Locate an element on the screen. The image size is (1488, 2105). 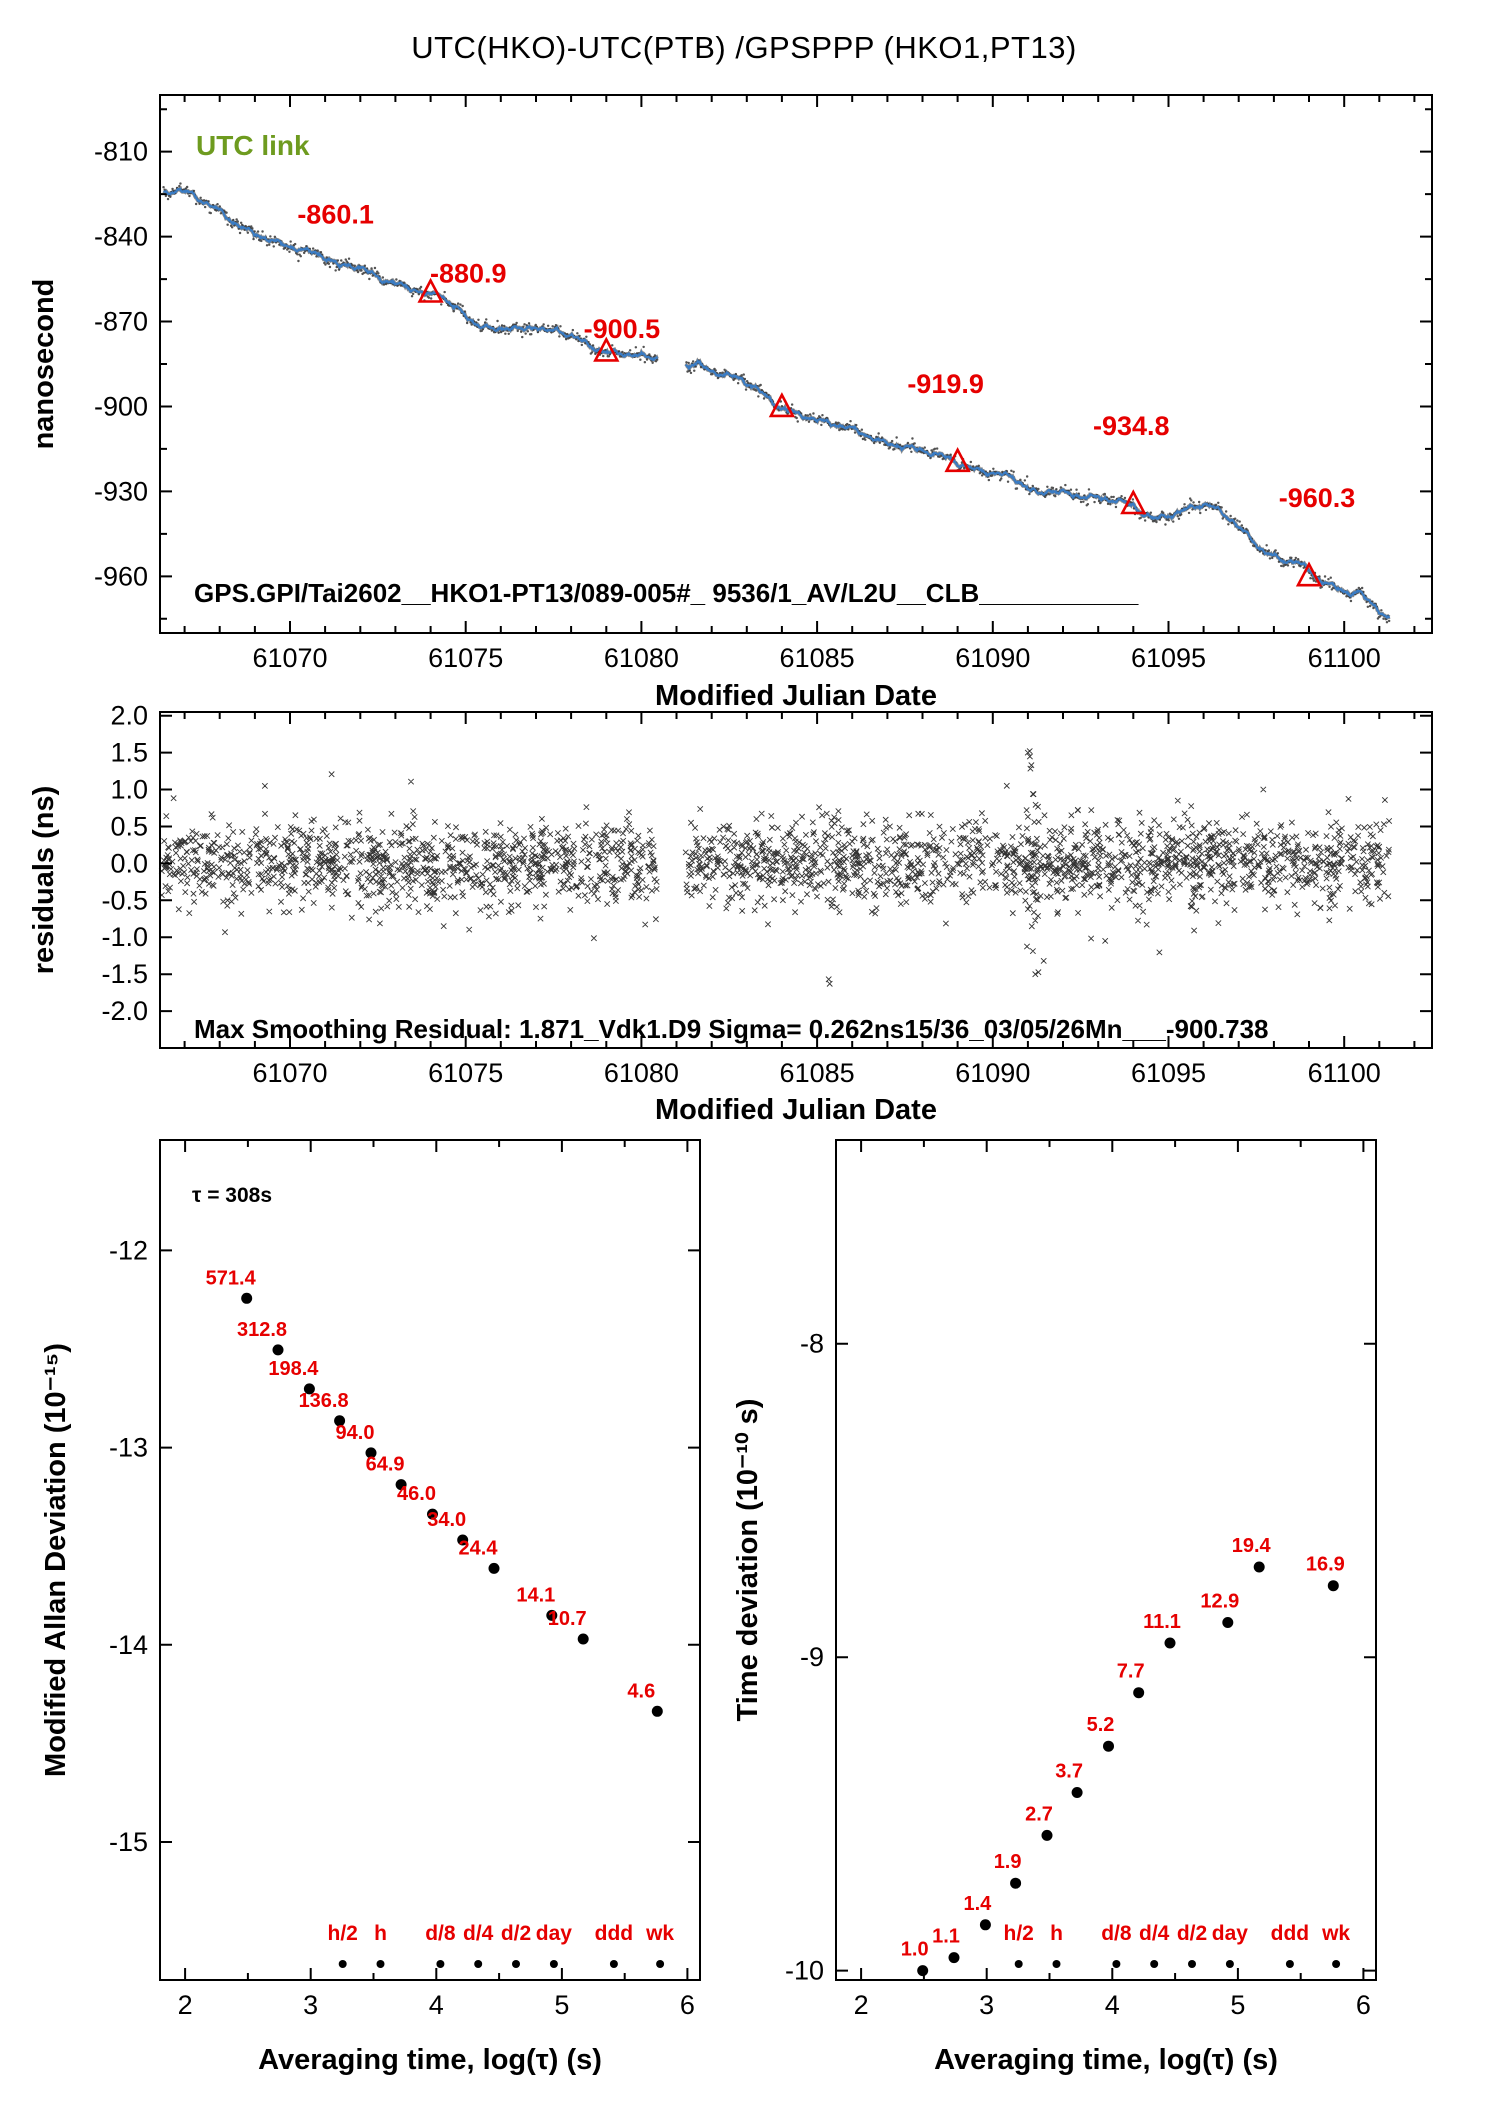
page-title: UTC(HKO)-UTC(PTB) /GPSPPP (HKO1,PT13) is located at coordinates (744, 47).